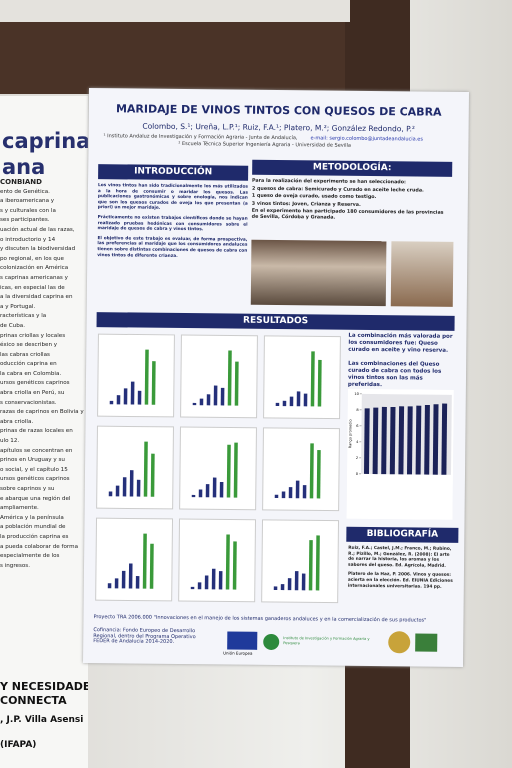 Image resolution: width=512 pixels, height=768 pixels. I want to click on frame-top, so click(205, 58).